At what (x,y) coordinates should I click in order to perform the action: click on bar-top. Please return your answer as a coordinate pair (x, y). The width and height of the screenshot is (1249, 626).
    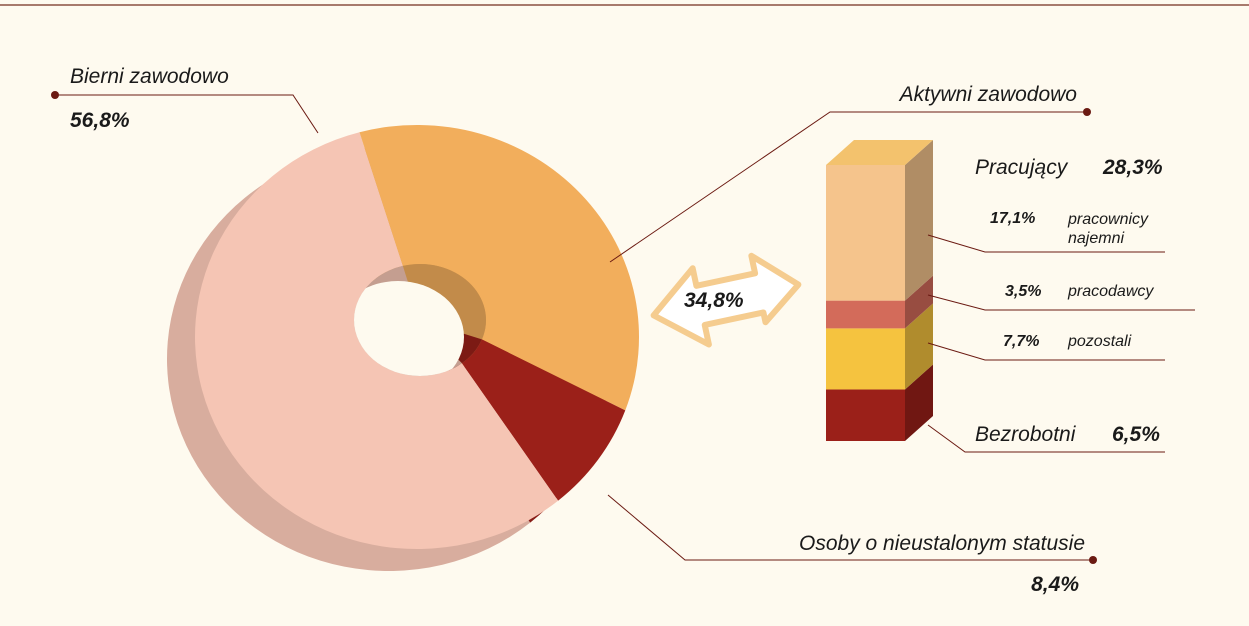
    Looking at the image, I should click on (879, 152).